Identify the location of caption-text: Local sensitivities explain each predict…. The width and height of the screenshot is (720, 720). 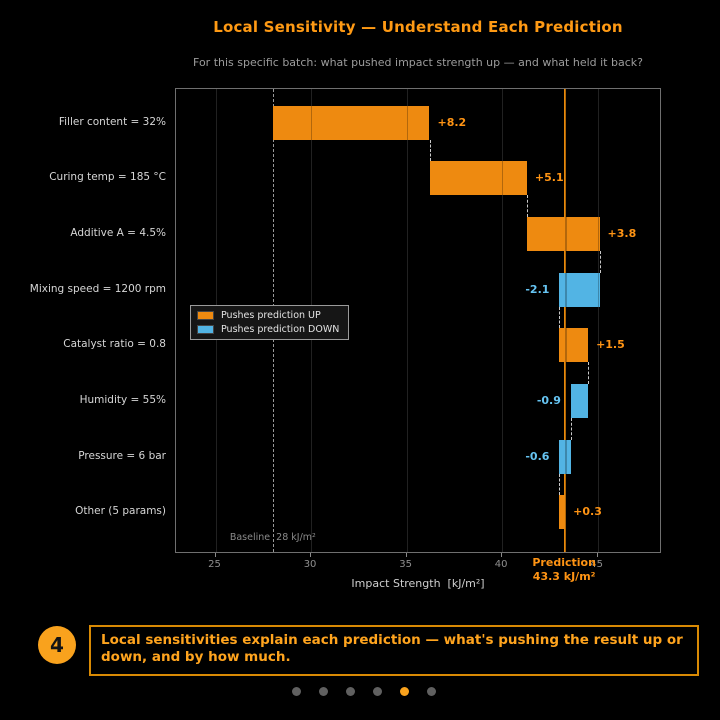
(392, 648).